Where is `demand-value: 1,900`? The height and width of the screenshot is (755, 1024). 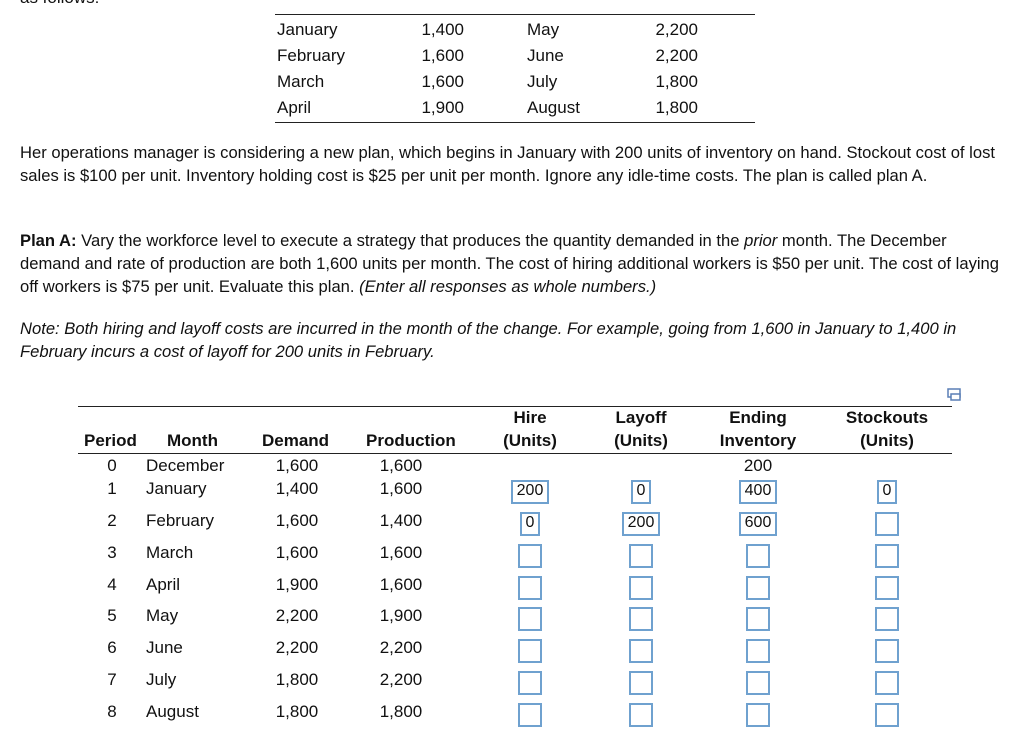
demand-value: 1,900 is located at coordinates (442, 107).